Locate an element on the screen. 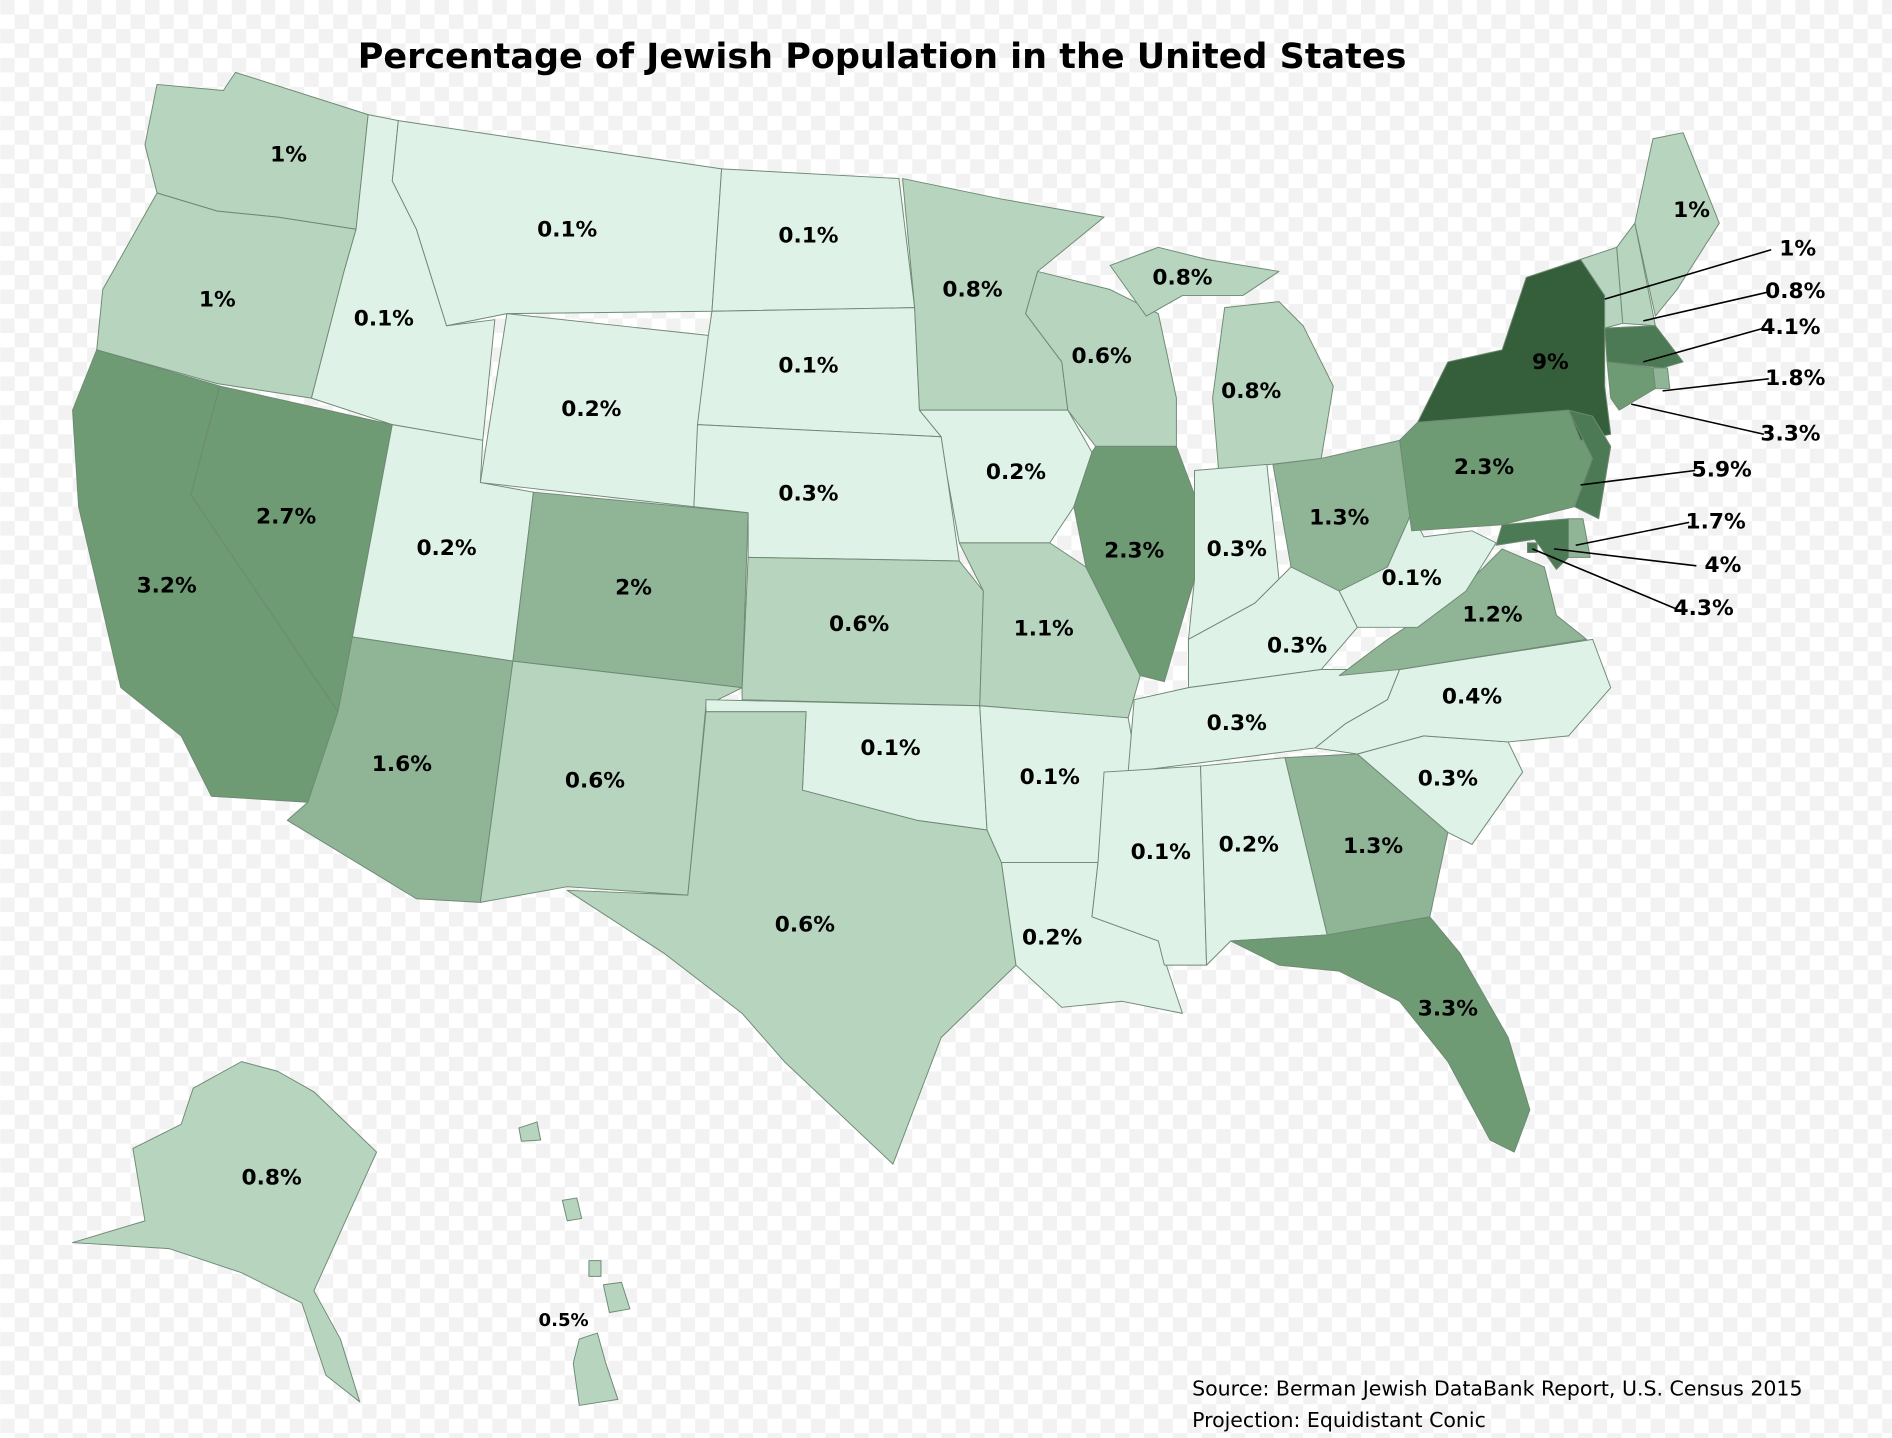 This screenshot has width=1892, height=1438. region-label: 3.2% is located at coordinates (167, 585).